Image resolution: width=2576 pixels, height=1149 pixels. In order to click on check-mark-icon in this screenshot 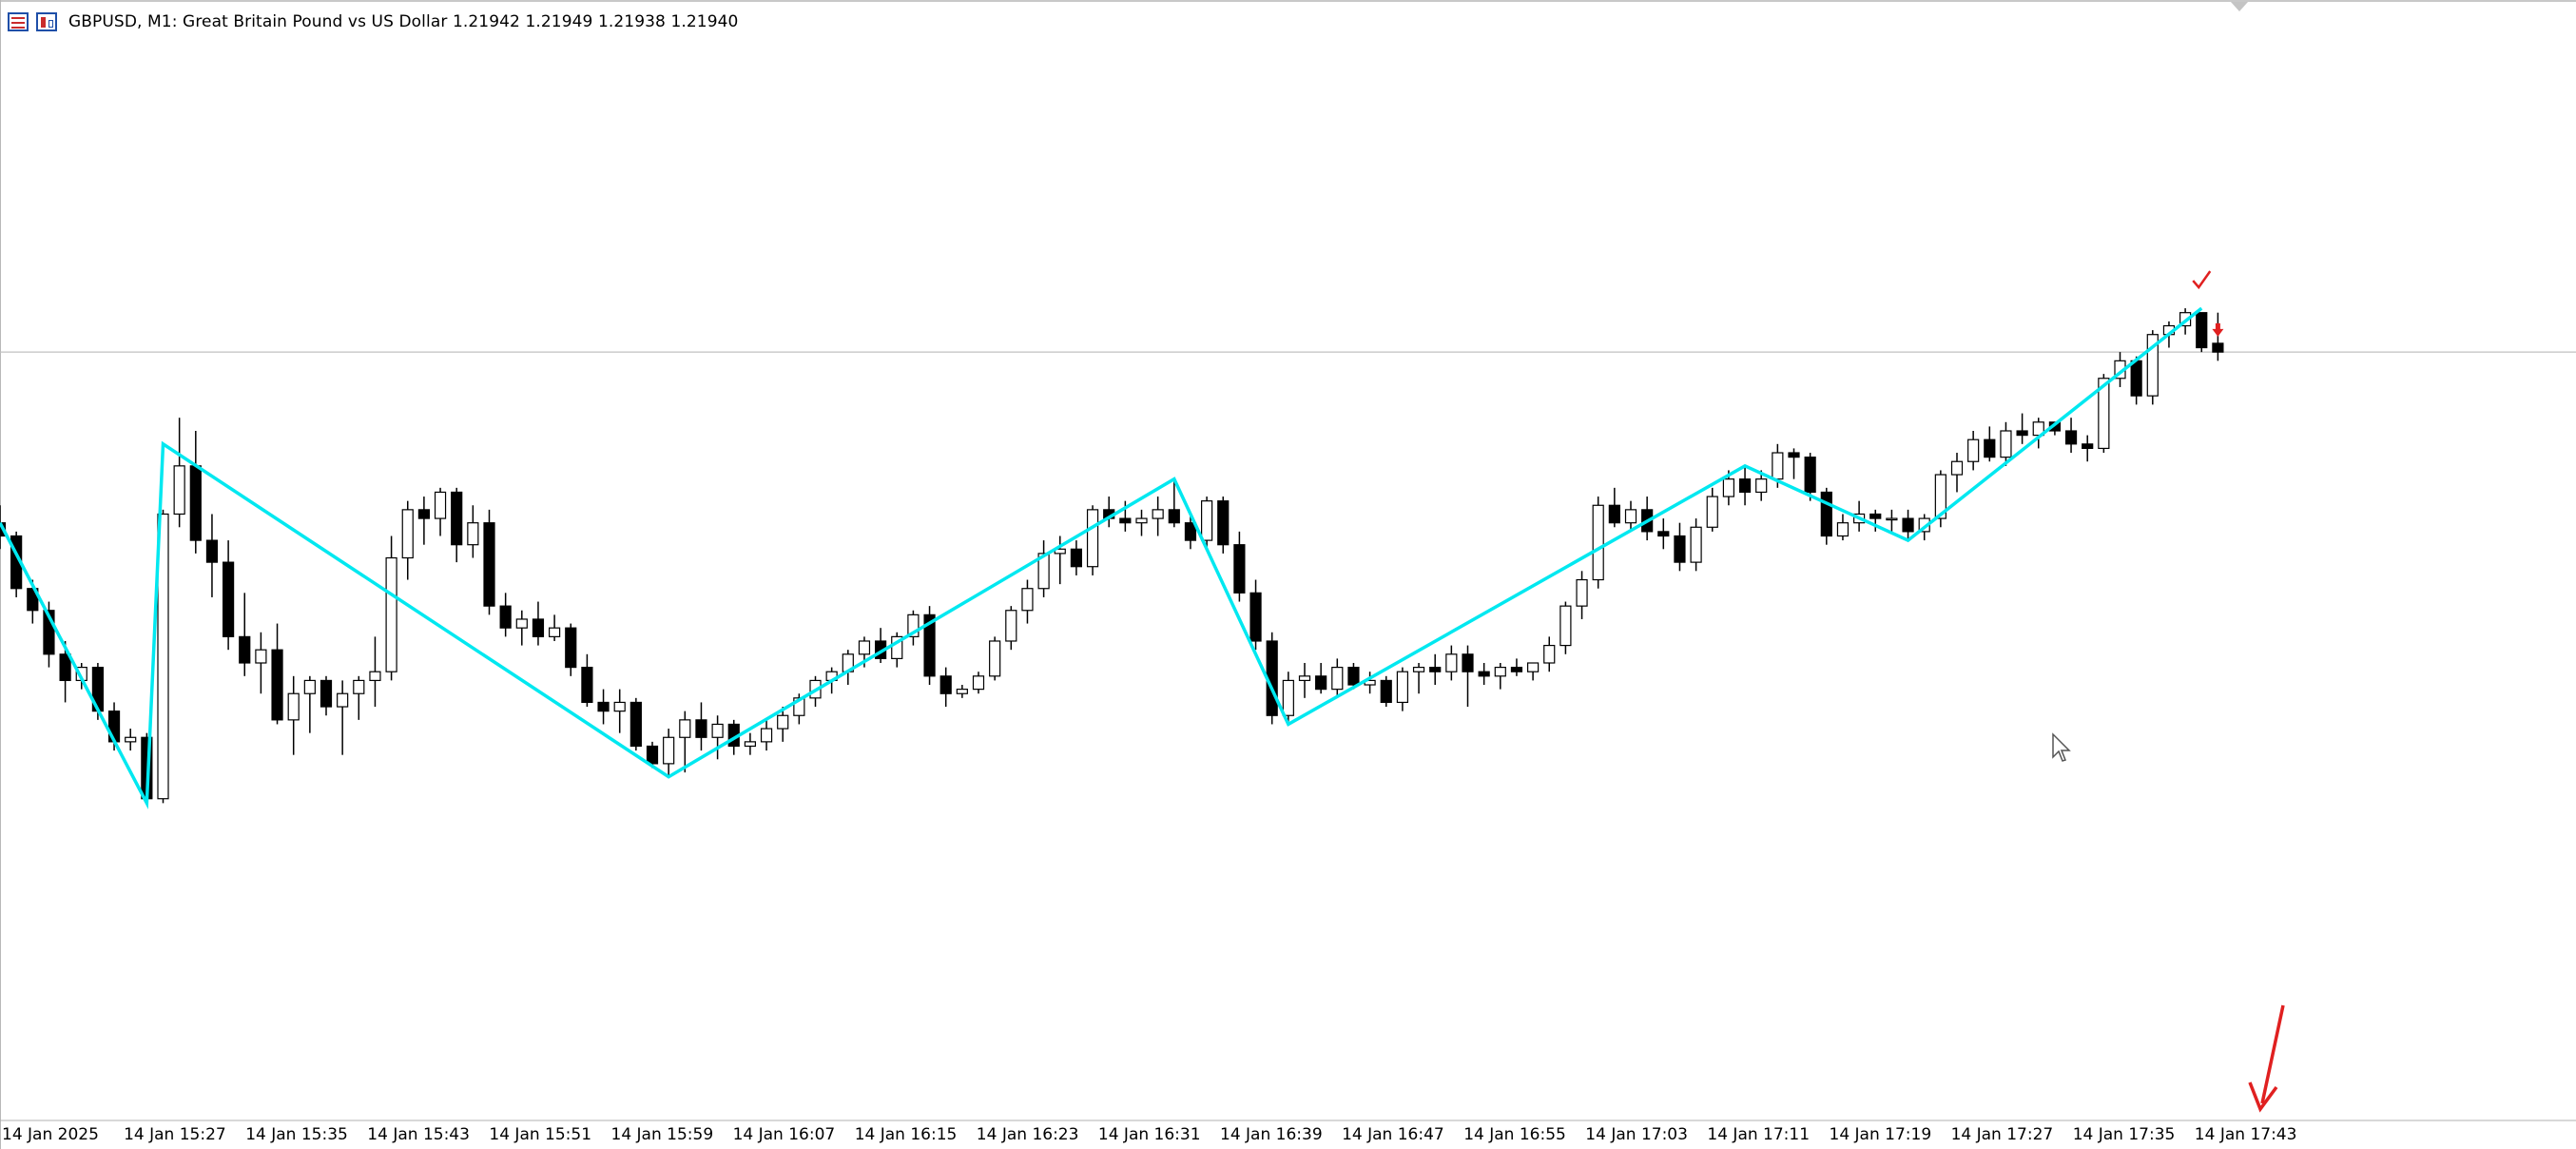, I will do `click(2202, 280)`.